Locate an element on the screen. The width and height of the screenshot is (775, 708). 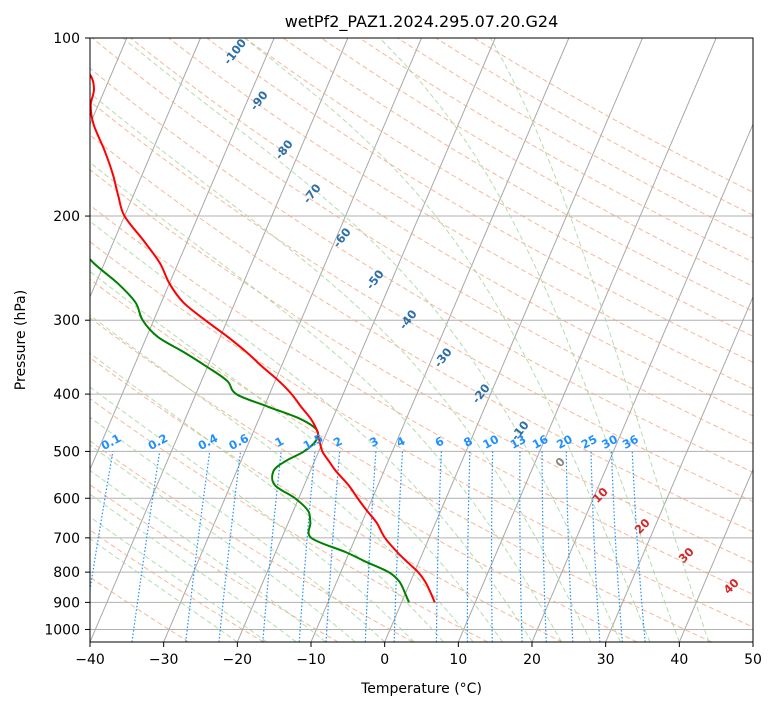
mixing-ratio-label: 4 is located at coordinates (401, 442).